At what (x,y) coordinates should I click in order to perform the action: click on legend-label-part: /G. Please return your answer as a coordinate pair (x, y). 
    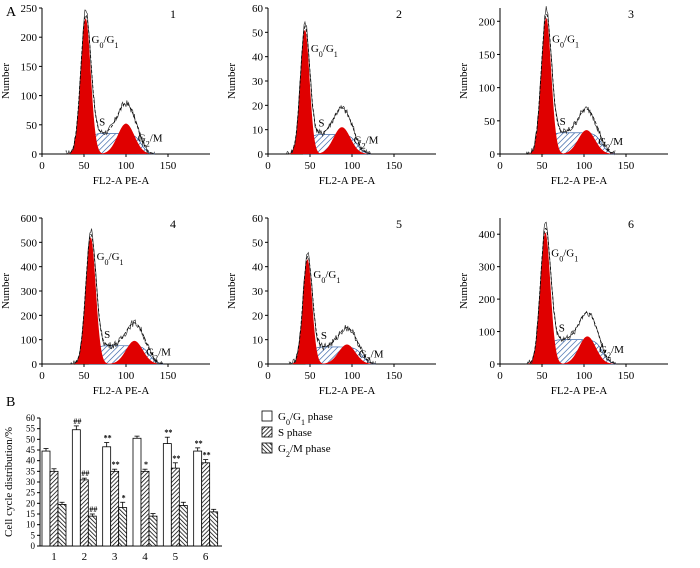
    Looking at the image, I should click on (295, 417).